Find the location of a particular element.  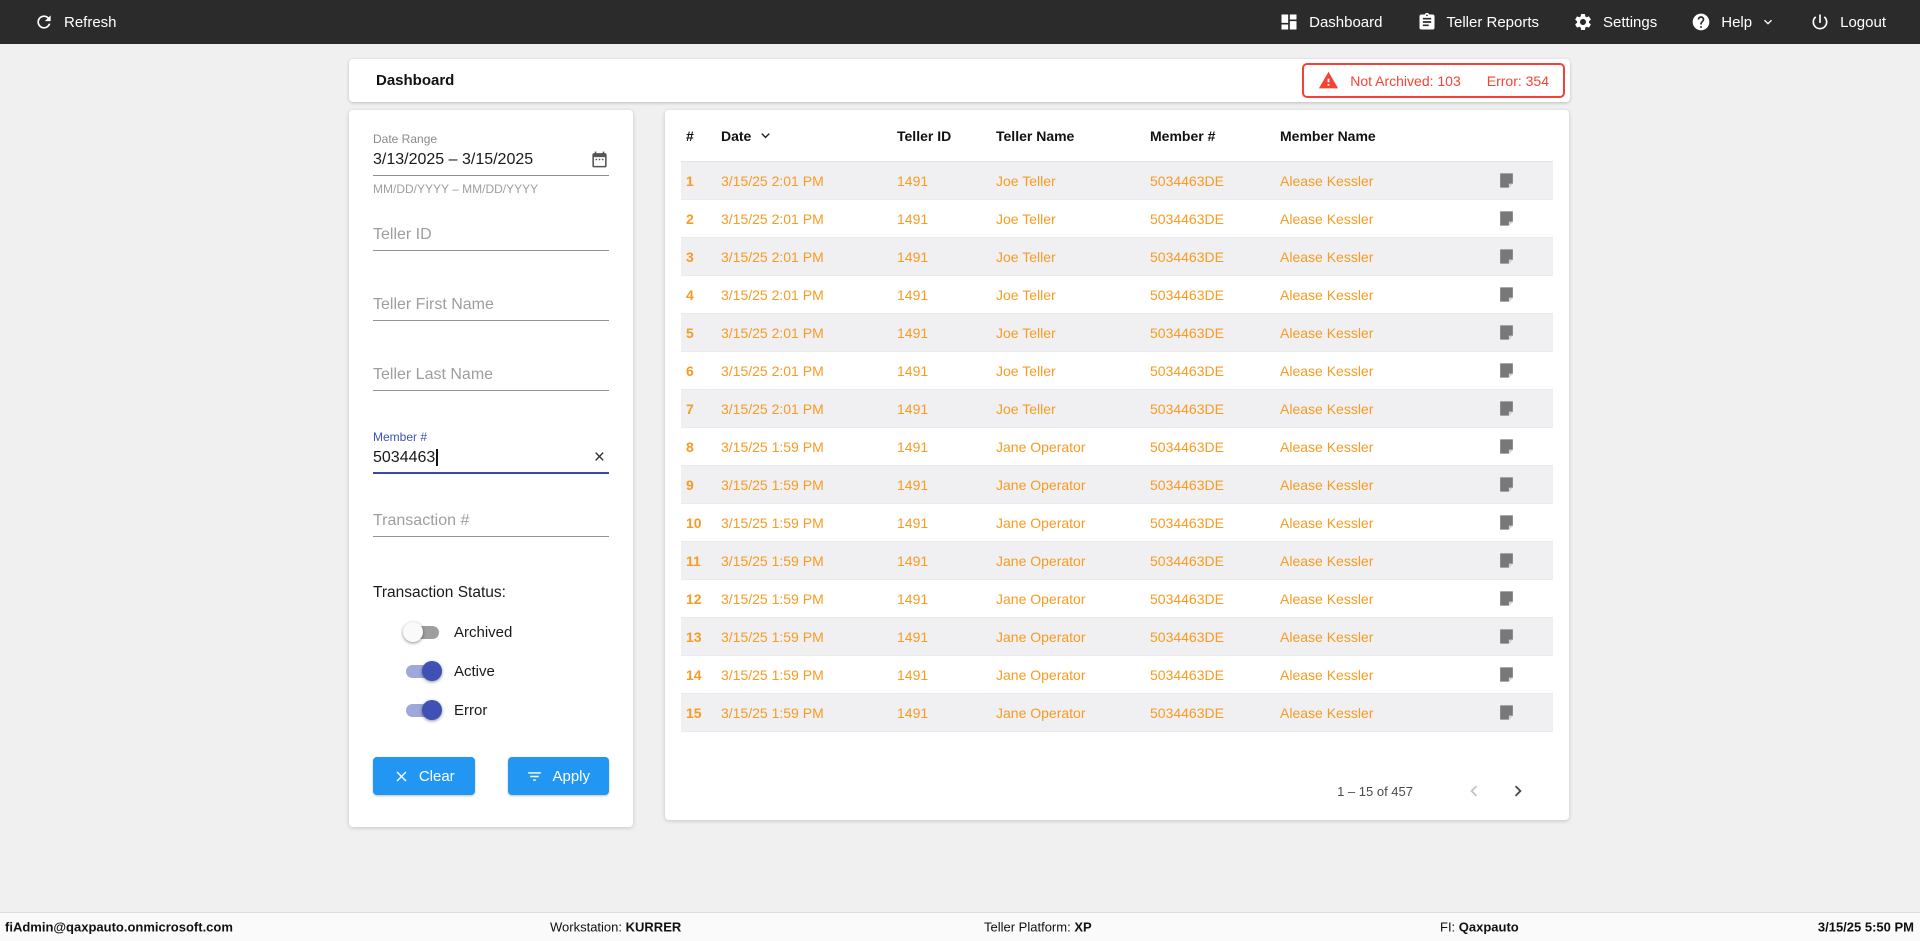

nav-teller-reports: Teller Reports is located at coordinates (1478, 22).